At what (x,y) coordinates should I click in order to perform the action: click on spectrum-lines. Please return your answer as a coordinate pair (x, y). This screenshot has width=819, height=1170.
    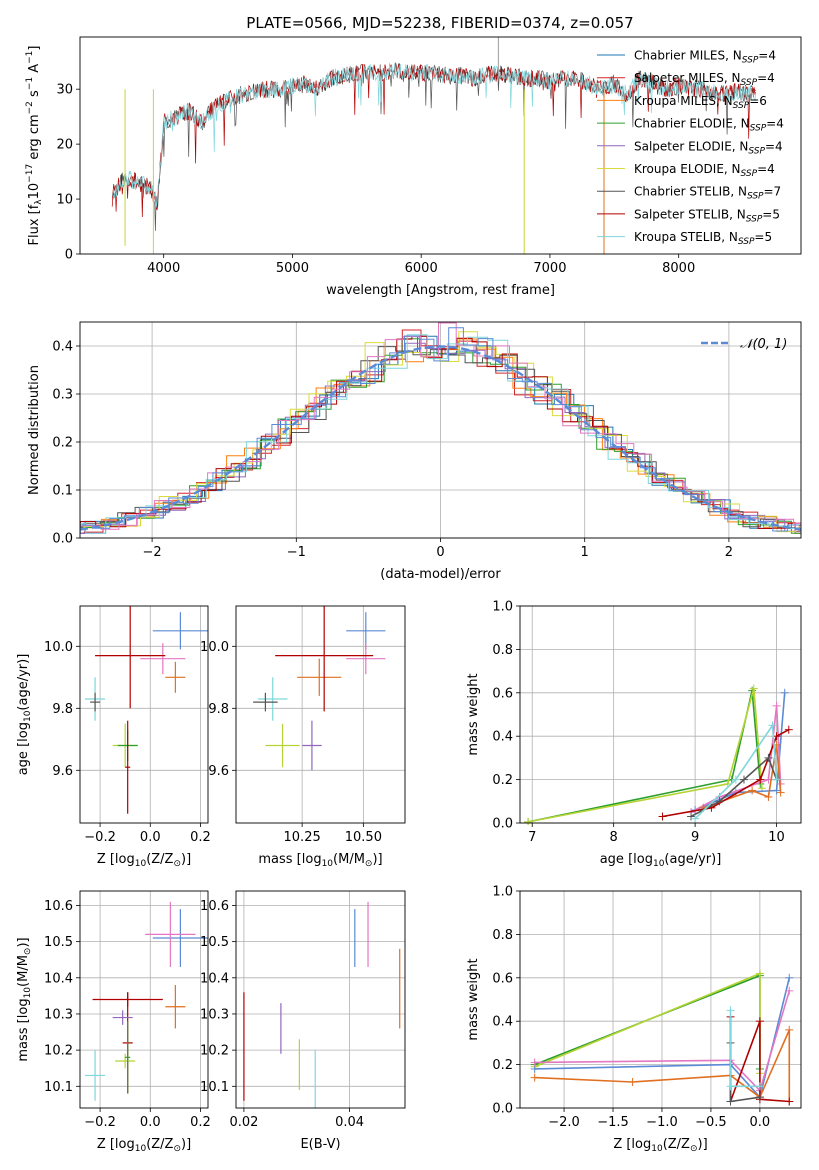
    Looking at the image, I should click on (434, 145).